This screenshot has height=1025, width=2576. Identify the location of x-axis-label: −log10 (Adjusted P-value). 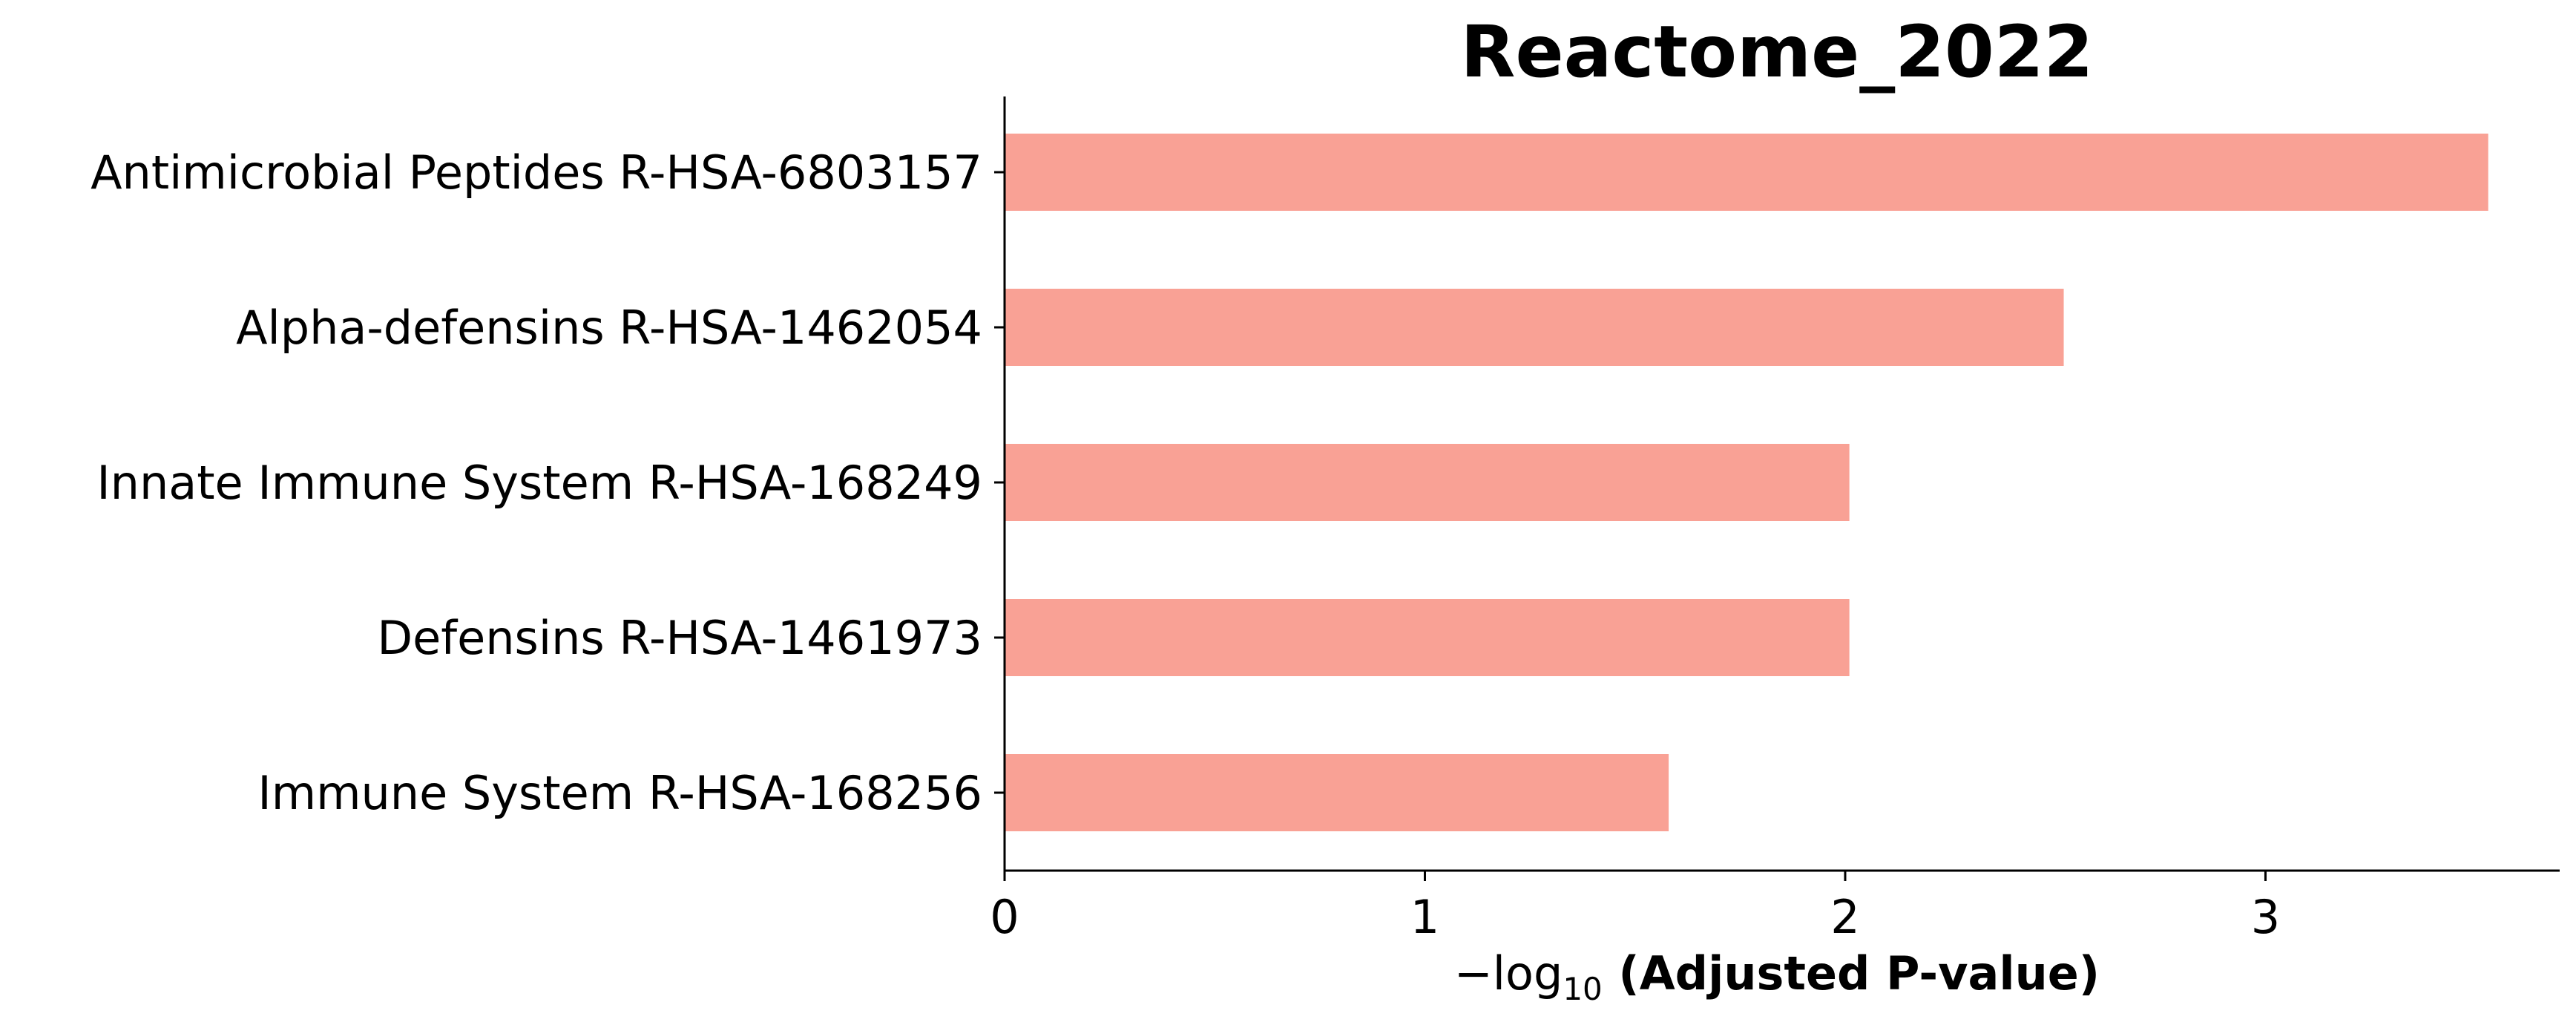
(1777, 977).